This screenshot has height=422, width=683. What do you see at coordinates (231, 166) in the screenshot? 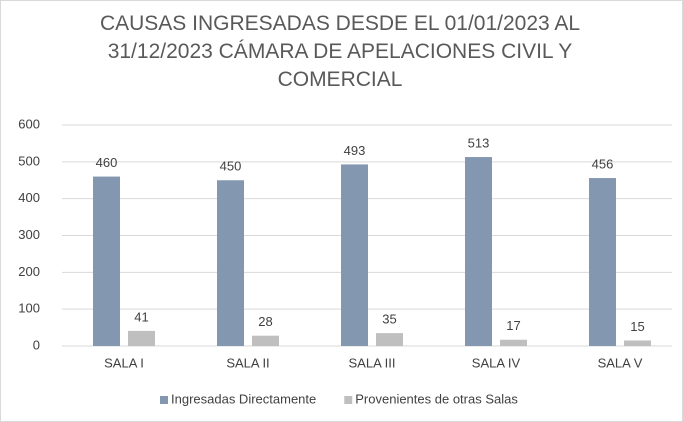
I see `data-label: 450` at bounding box center [231, 166].